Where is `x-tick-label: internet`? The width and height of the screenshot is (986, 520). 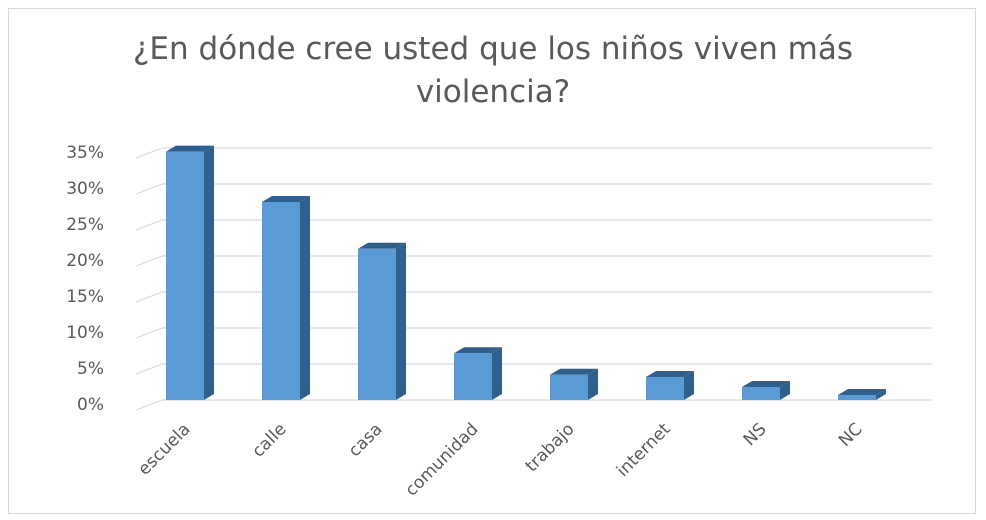
x-tick-label: internet is located at coordinates (644, 450).